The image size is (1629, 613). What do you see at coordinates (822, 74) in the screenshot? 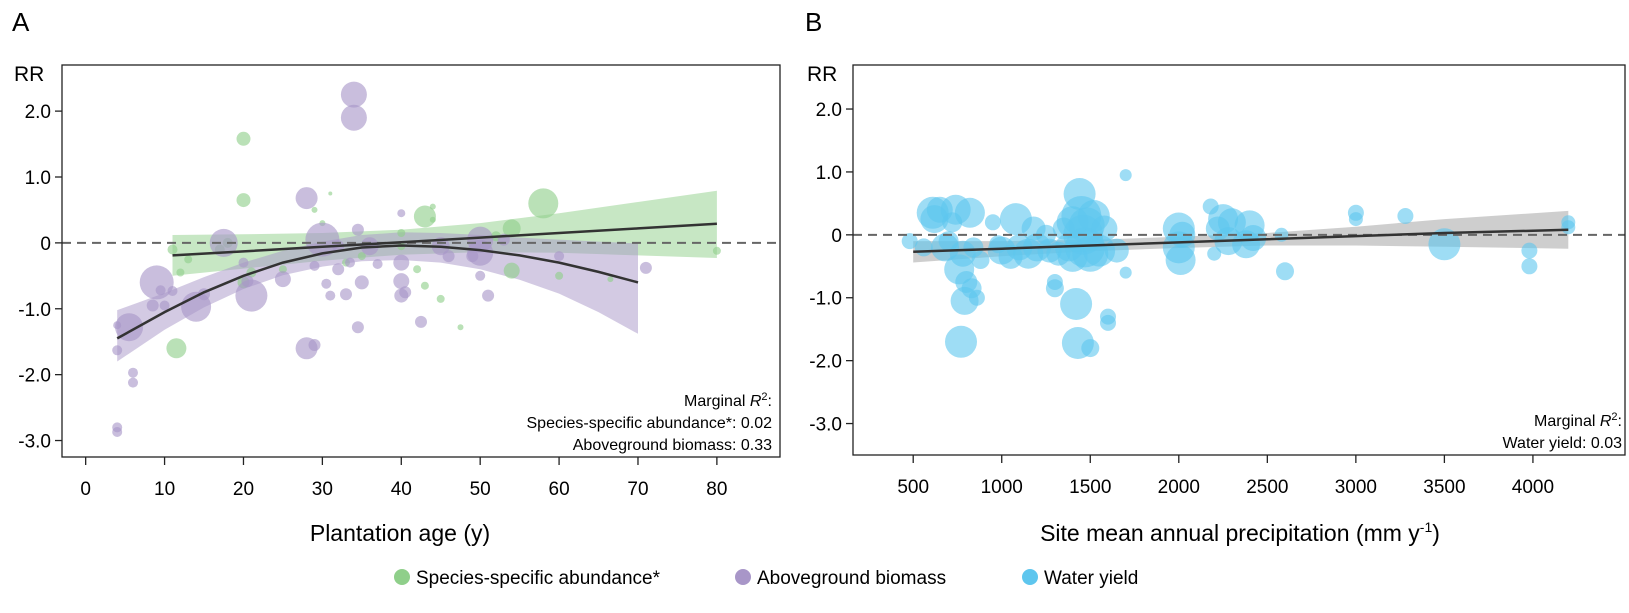
I see `y-axis-label-b: RR` at bounding box center [822, 74].